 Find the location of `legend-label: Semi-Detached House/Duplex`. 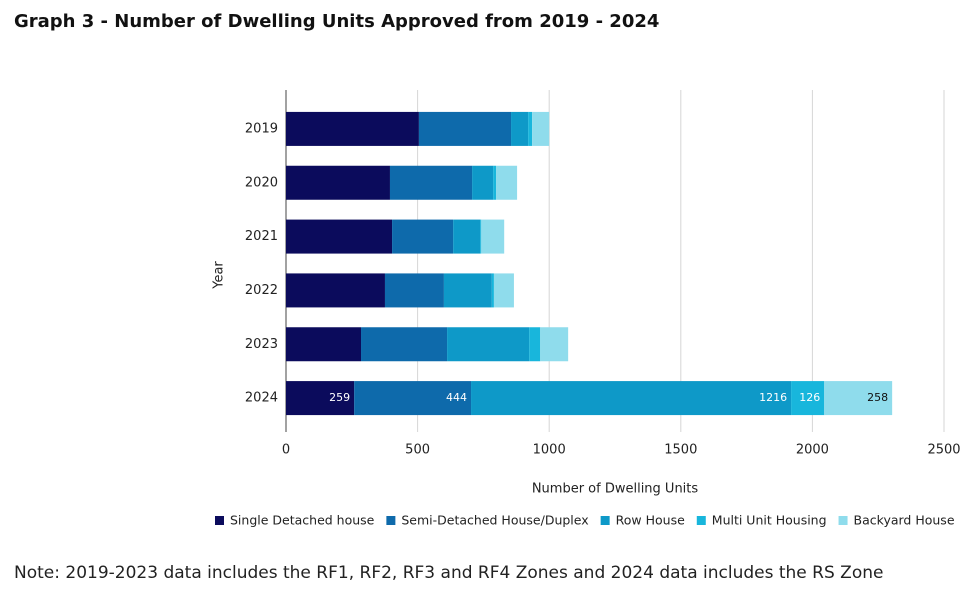

legend-label: Semi-Detached House/Duplex is located at coordinates (494, 520).